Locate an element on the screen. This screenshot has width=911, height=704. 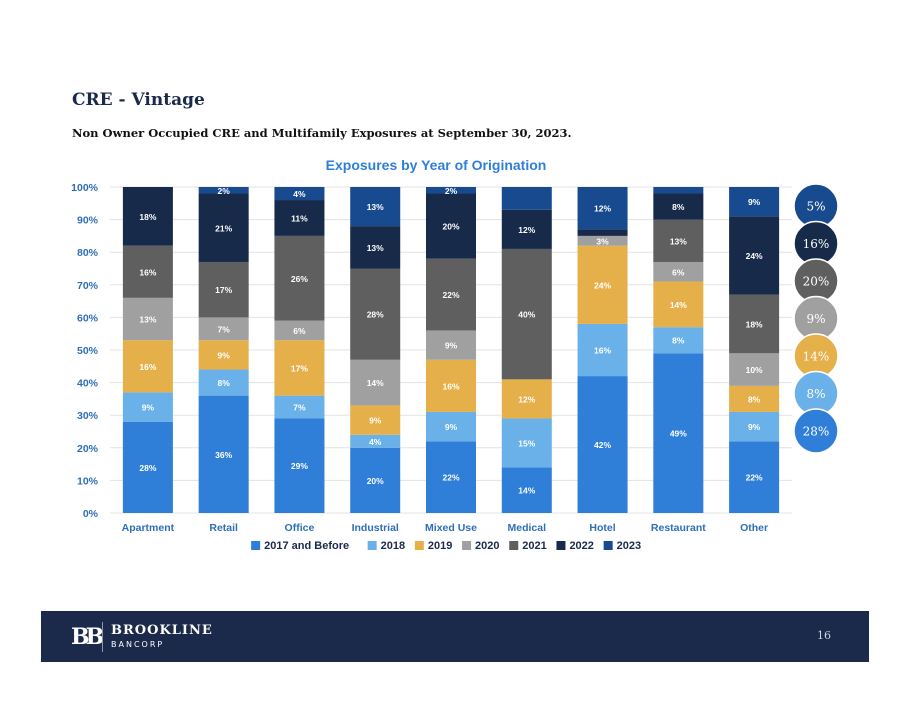
total-circle-label: 16% is located at coordinates (816, 244).